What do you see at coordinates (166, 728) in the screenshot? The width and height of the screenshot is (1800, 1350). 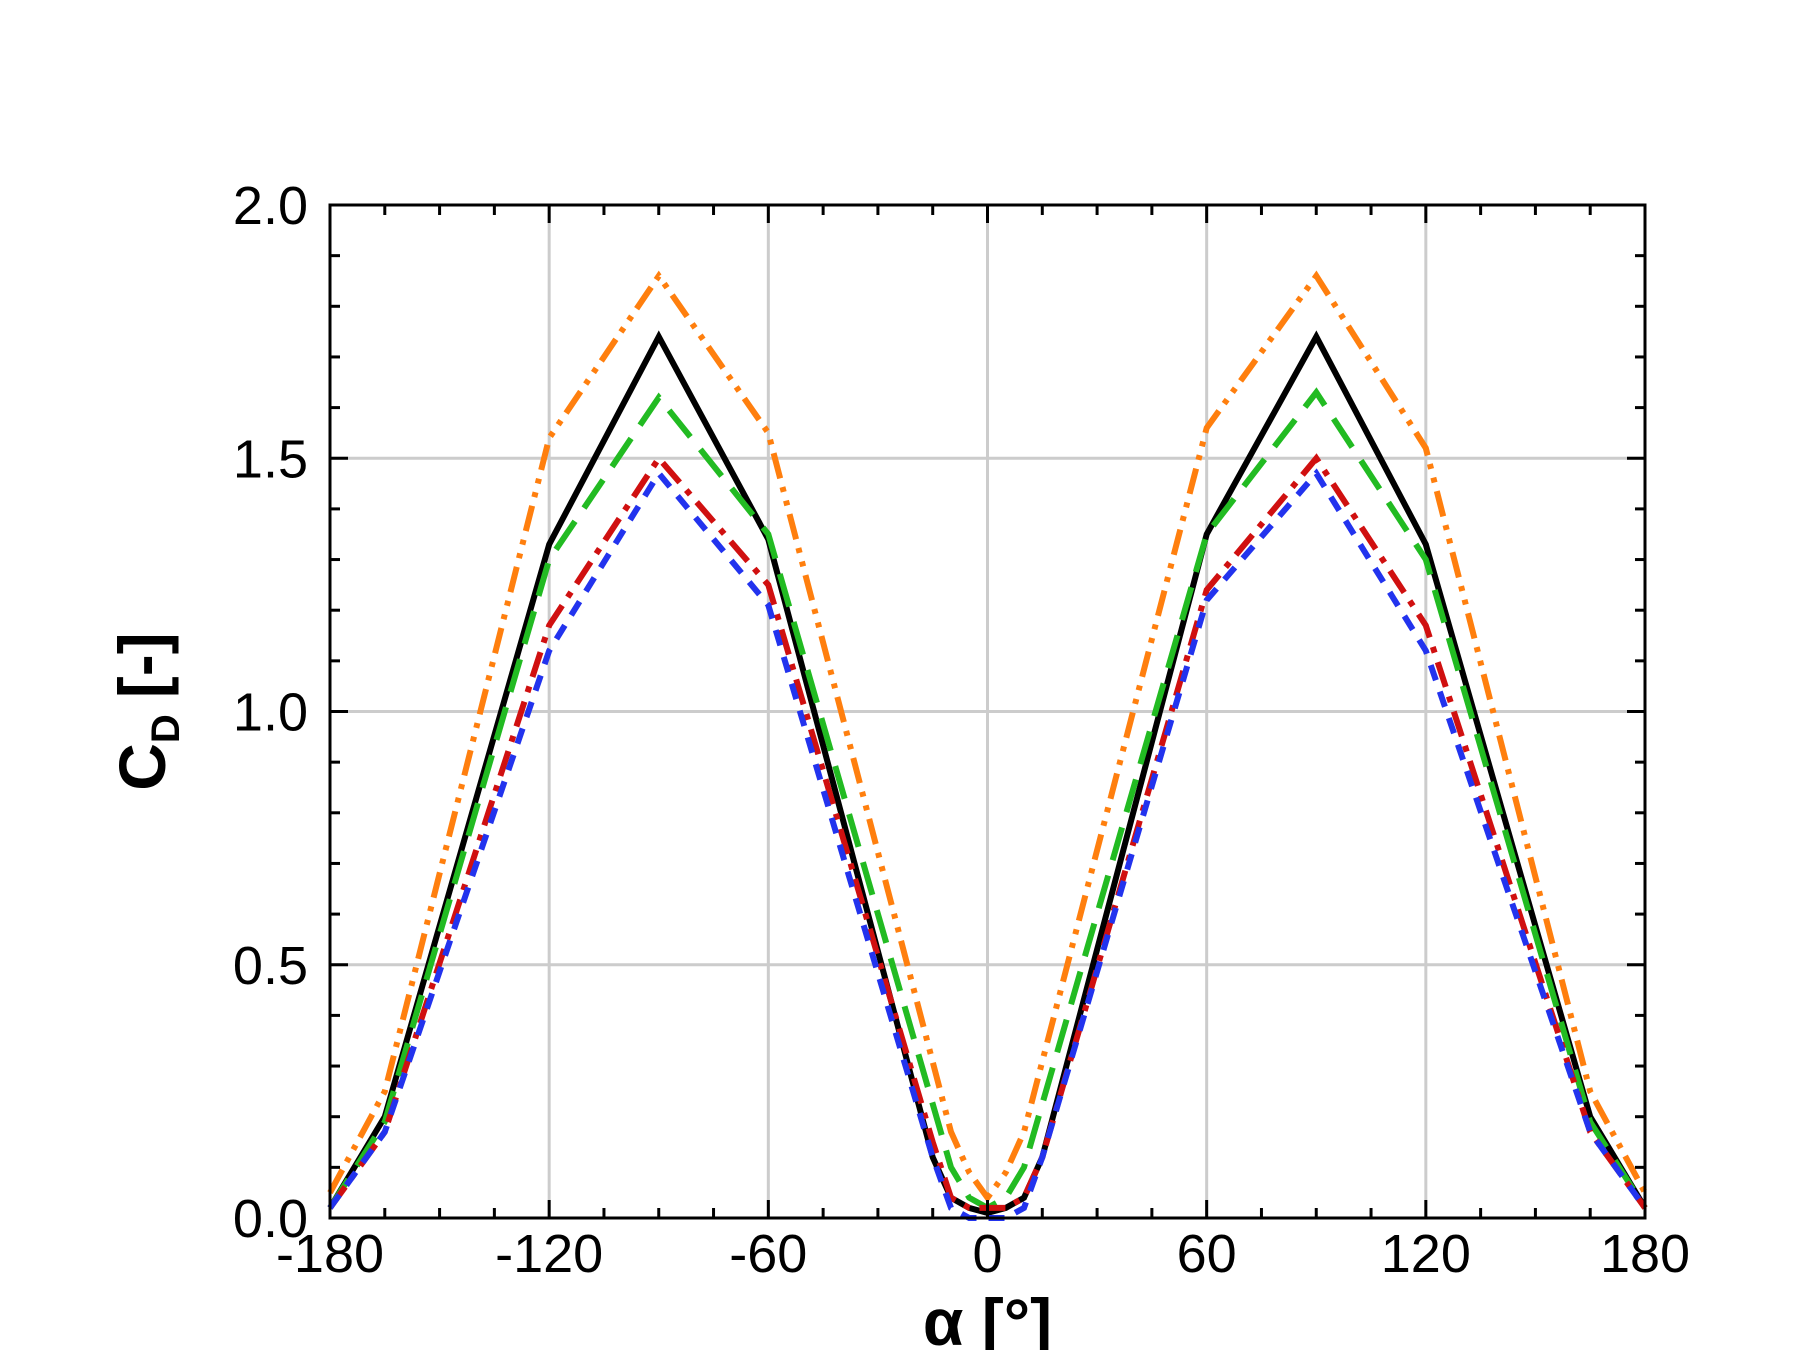 I see `y-axis-label-subscript: D` at bounding box center [166, 728].